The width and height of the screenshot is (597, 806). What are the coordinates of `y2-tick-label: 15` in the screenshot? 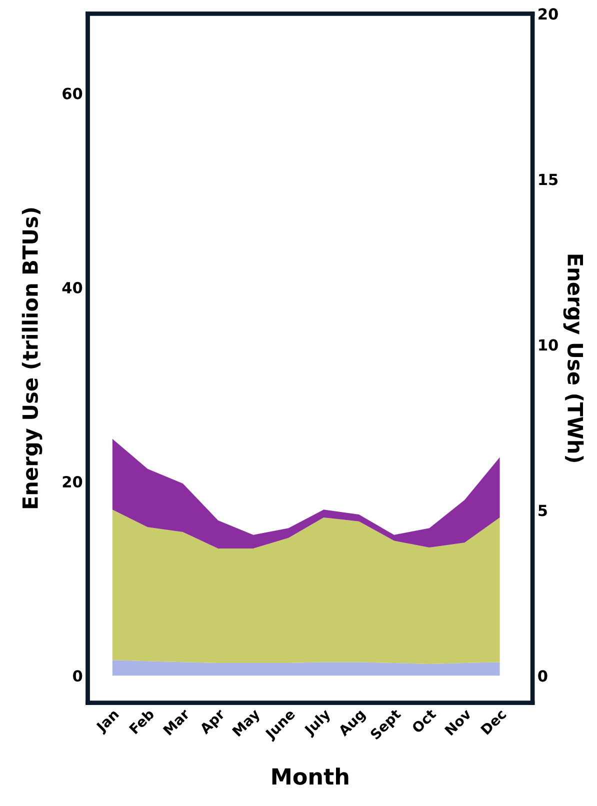 It's located at (548, 180).